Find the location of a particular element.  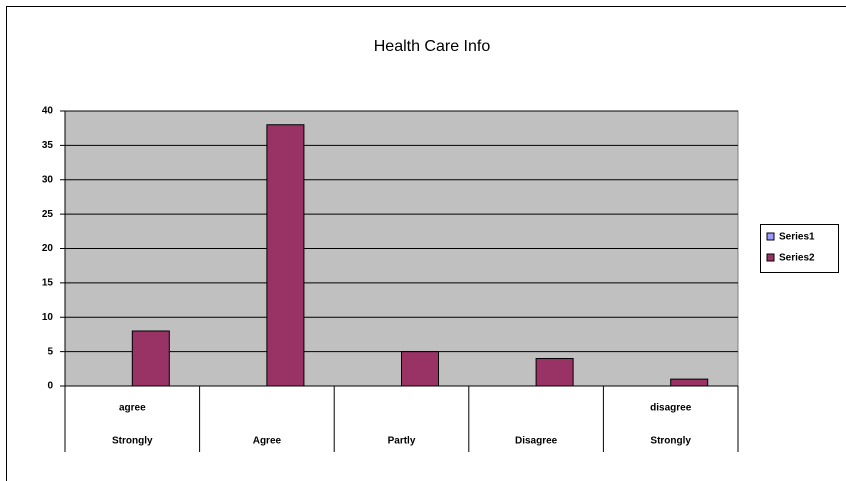

x-tick-label: Partly is located at coordinates (402, 441).